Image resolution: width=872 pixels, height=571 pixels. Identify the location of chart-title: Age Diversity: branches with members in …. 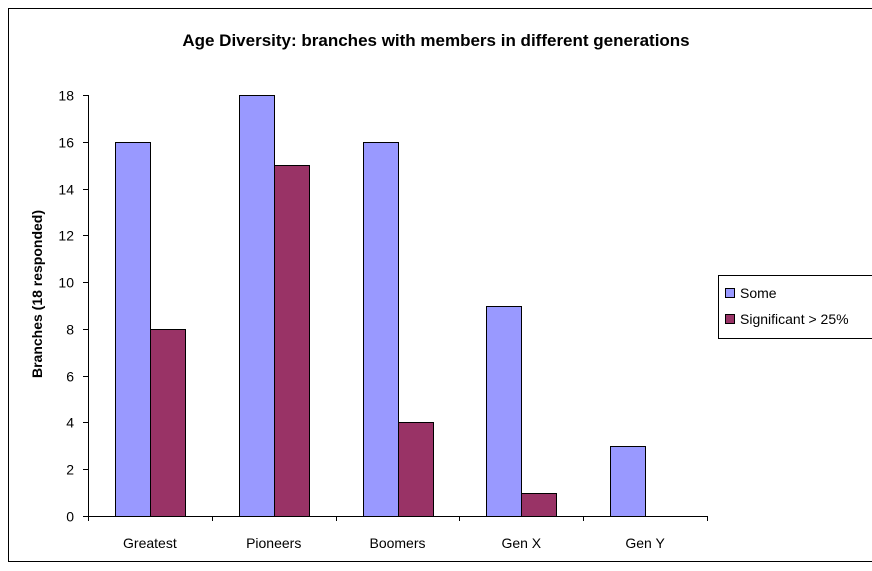
(435, 40).